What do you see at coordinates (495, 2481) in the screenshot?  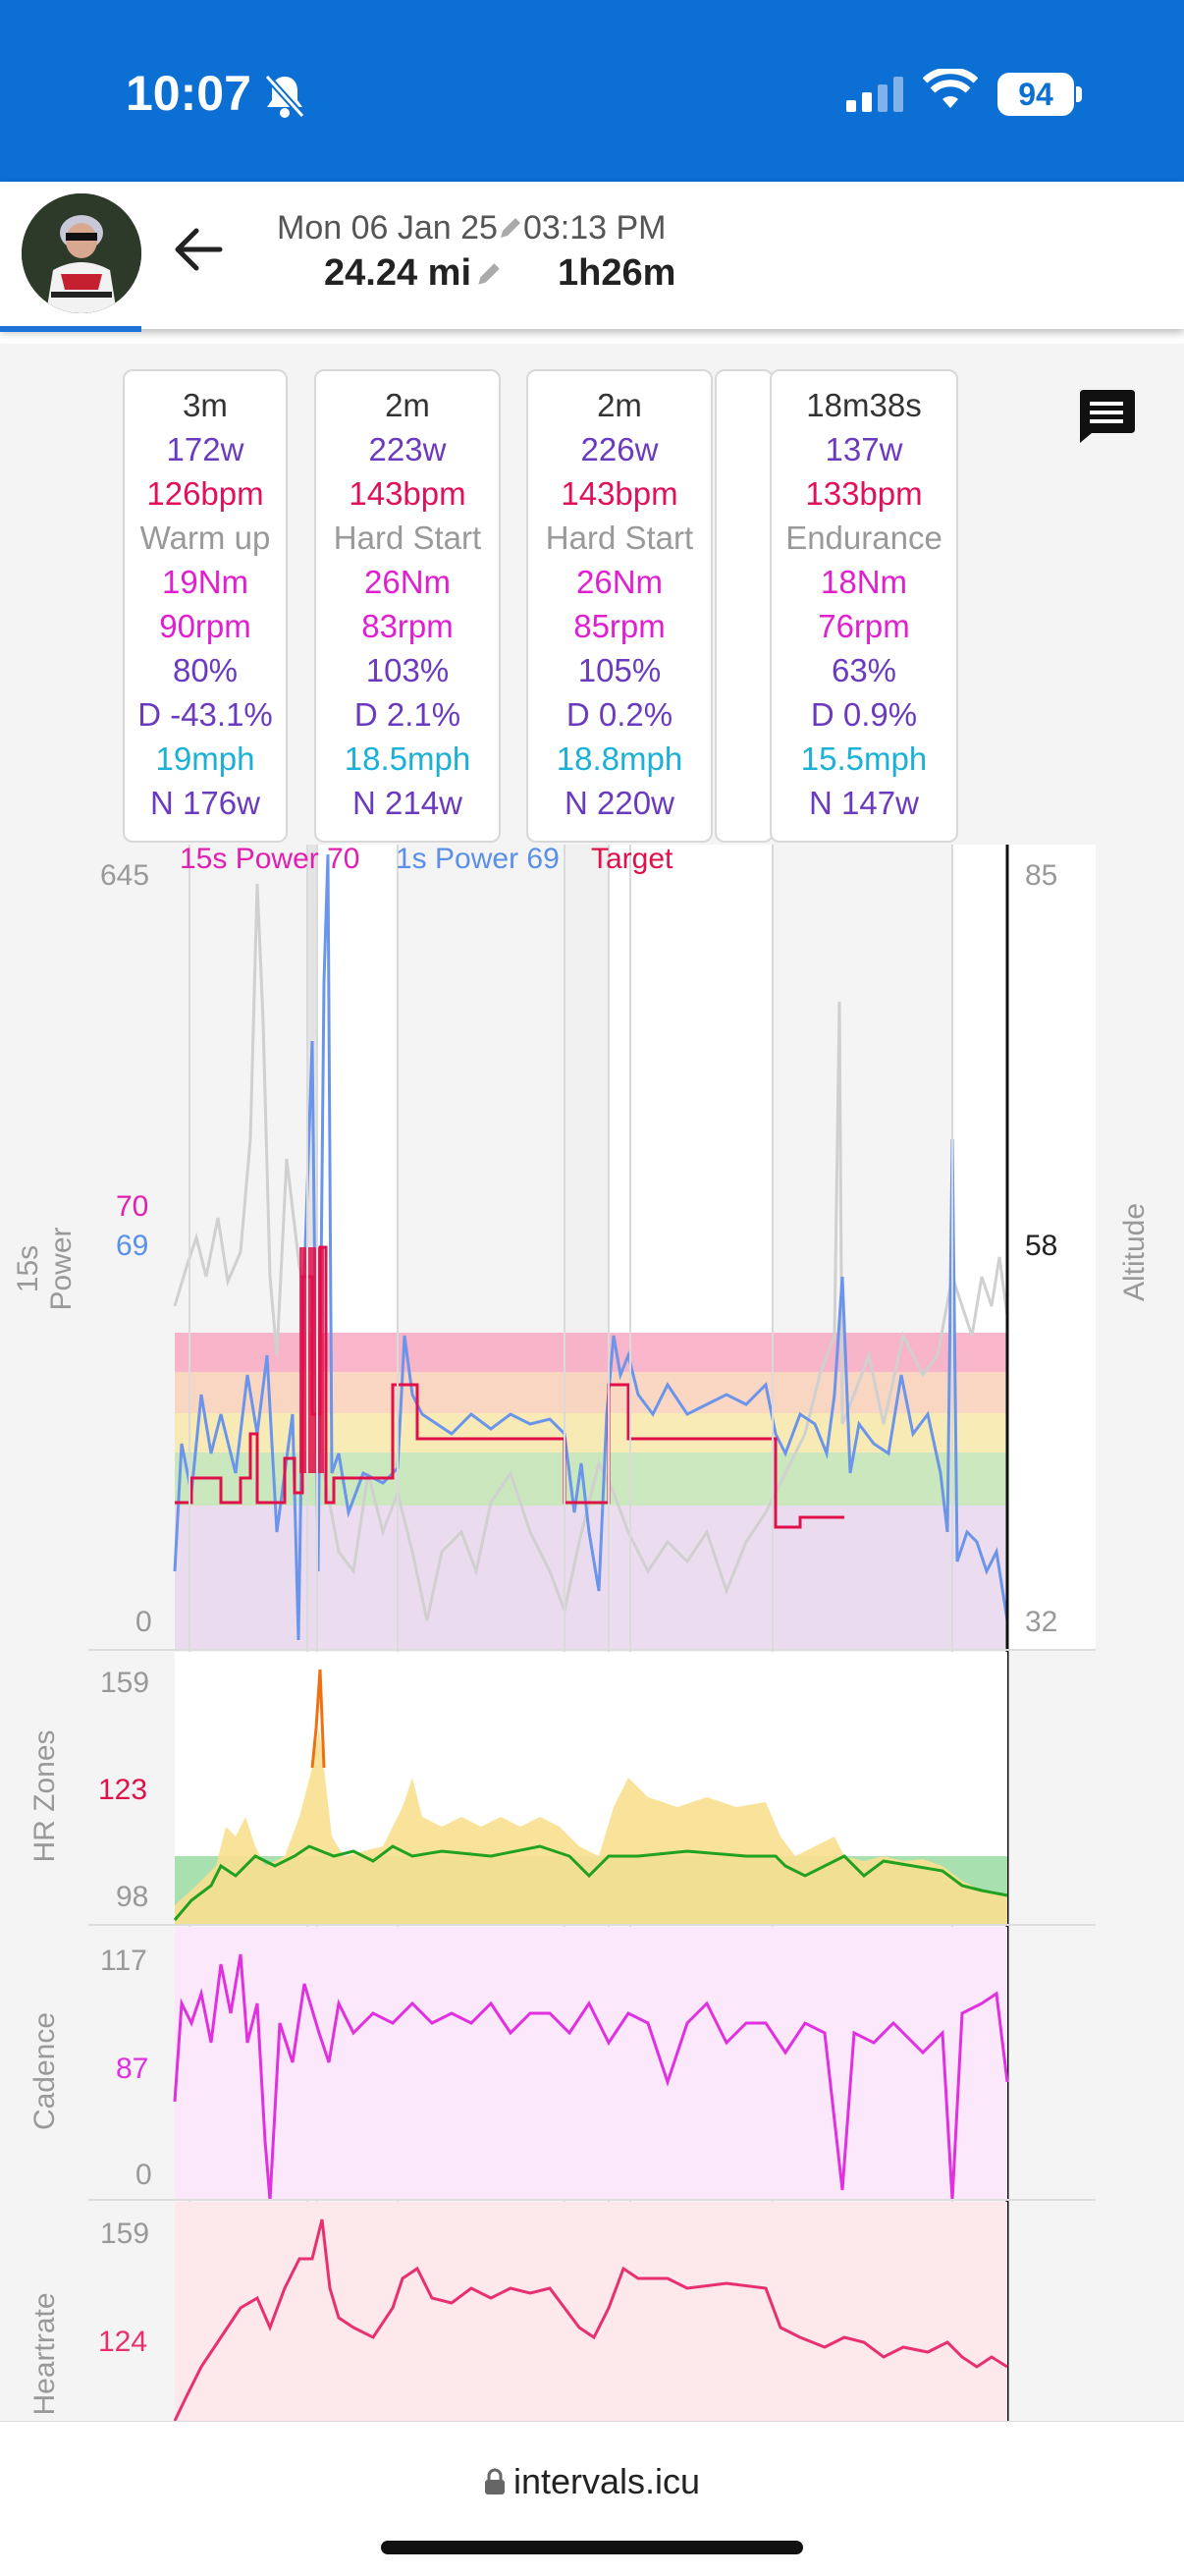 I see `lock-icon` at bounding box center [495, 2481].